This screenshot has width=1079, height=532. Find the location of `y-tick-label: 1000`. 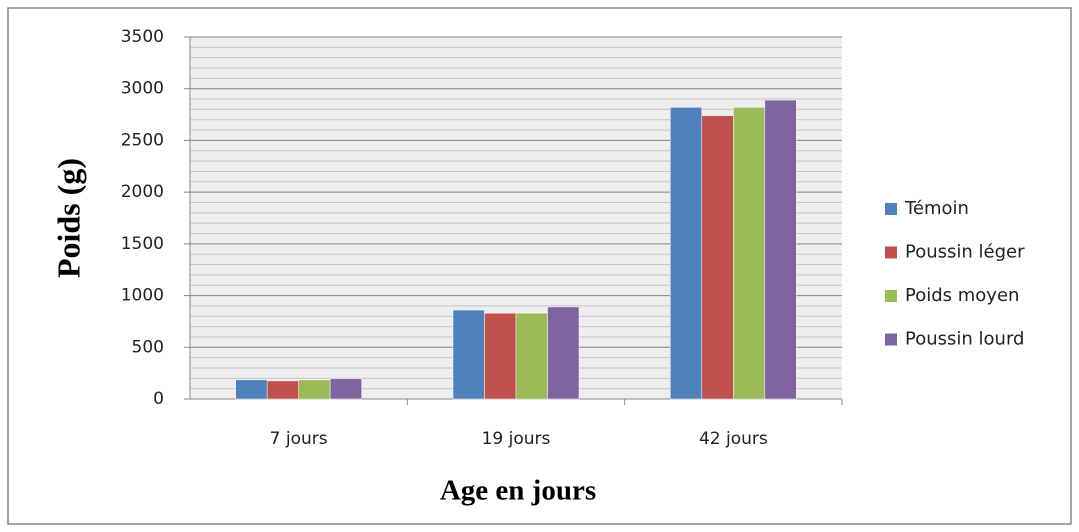

y-tick-label: 1000 is located at coordinates (142, 296).